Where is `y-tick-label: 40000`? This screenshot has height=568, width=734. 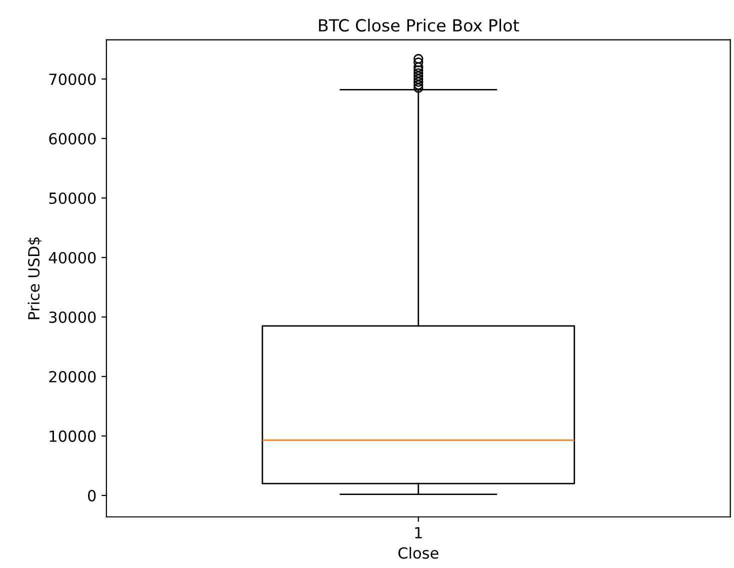
y-tick-label: 40000 is located at coordinates (72, 258).